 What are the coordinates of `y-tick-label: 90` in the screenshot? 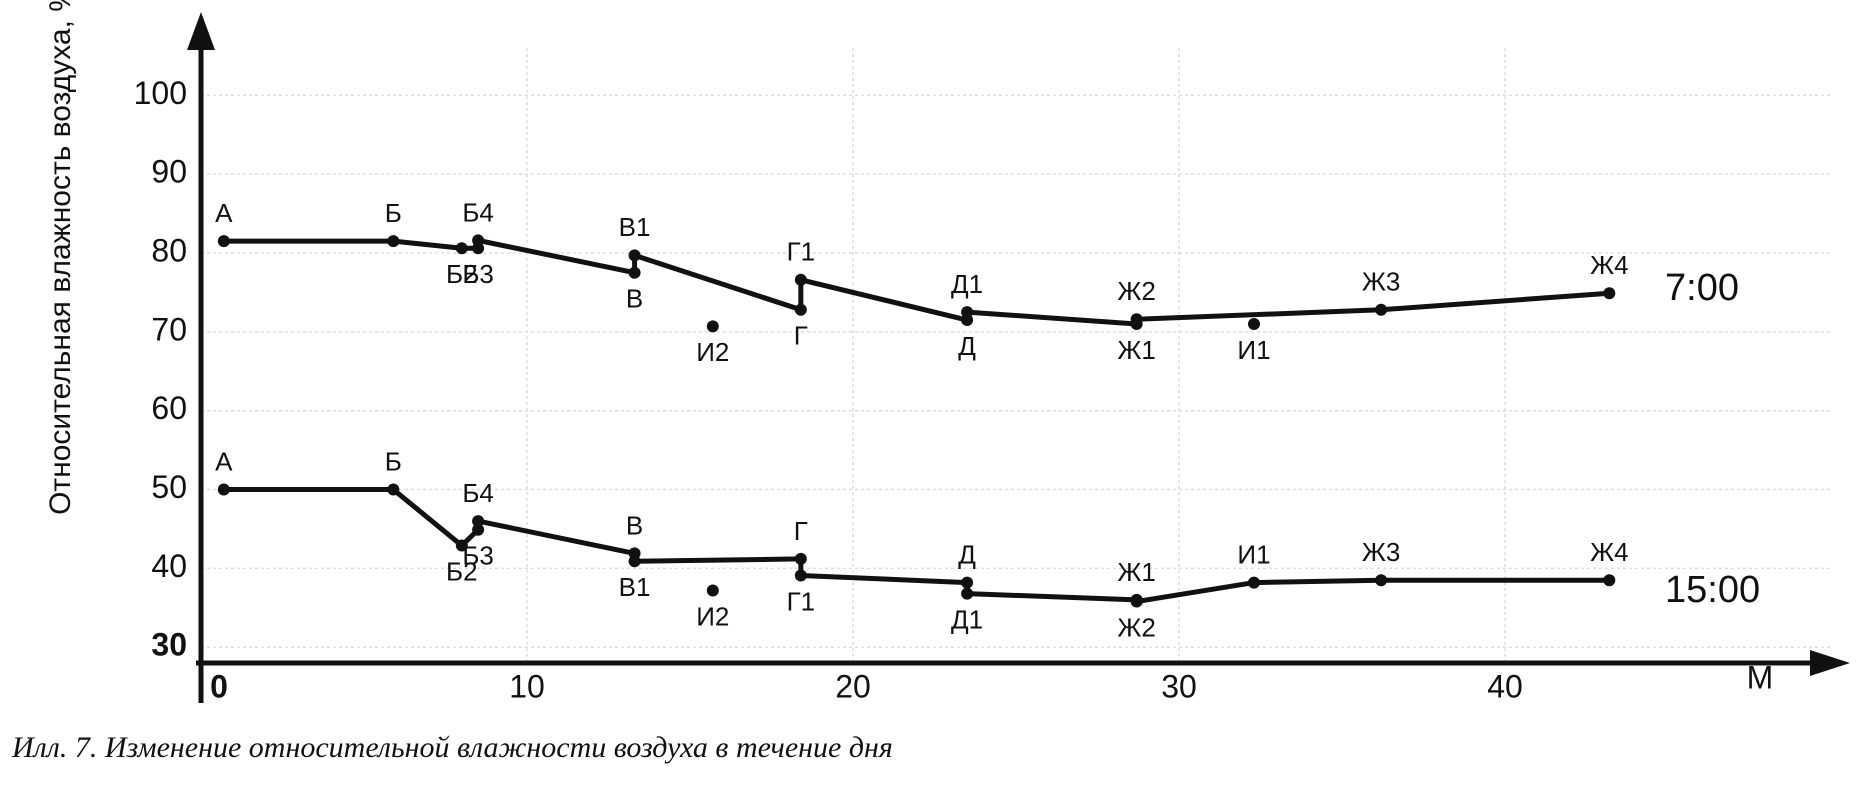 It's located at (169, 172).